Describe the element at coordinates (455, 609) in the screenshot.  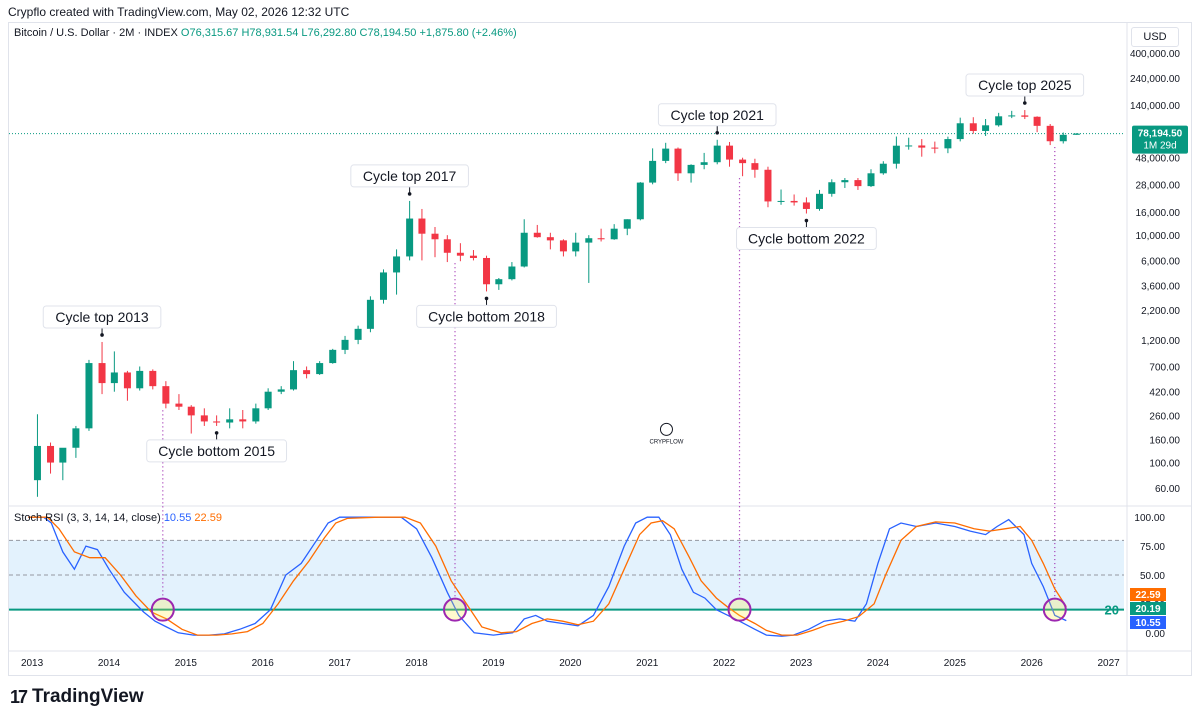
I see `cycle-marker-circle` at that location.